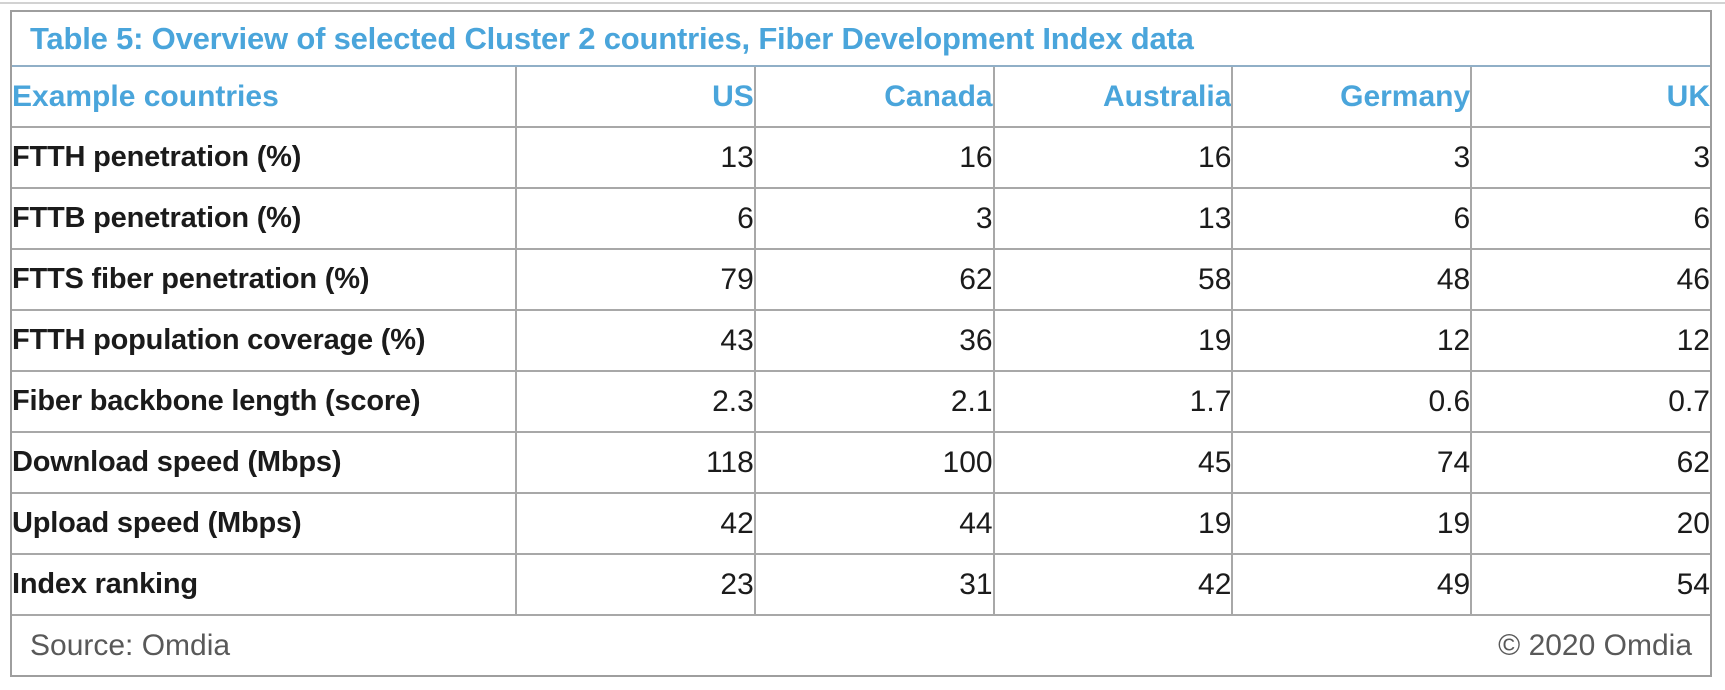 The height and width of the screenshot is (690, 1725). What do you see at coordinates (264, 341) in the screenshot?
I see `metric-label: FTTH population coverage (%)` at bounding box center [264, 341].